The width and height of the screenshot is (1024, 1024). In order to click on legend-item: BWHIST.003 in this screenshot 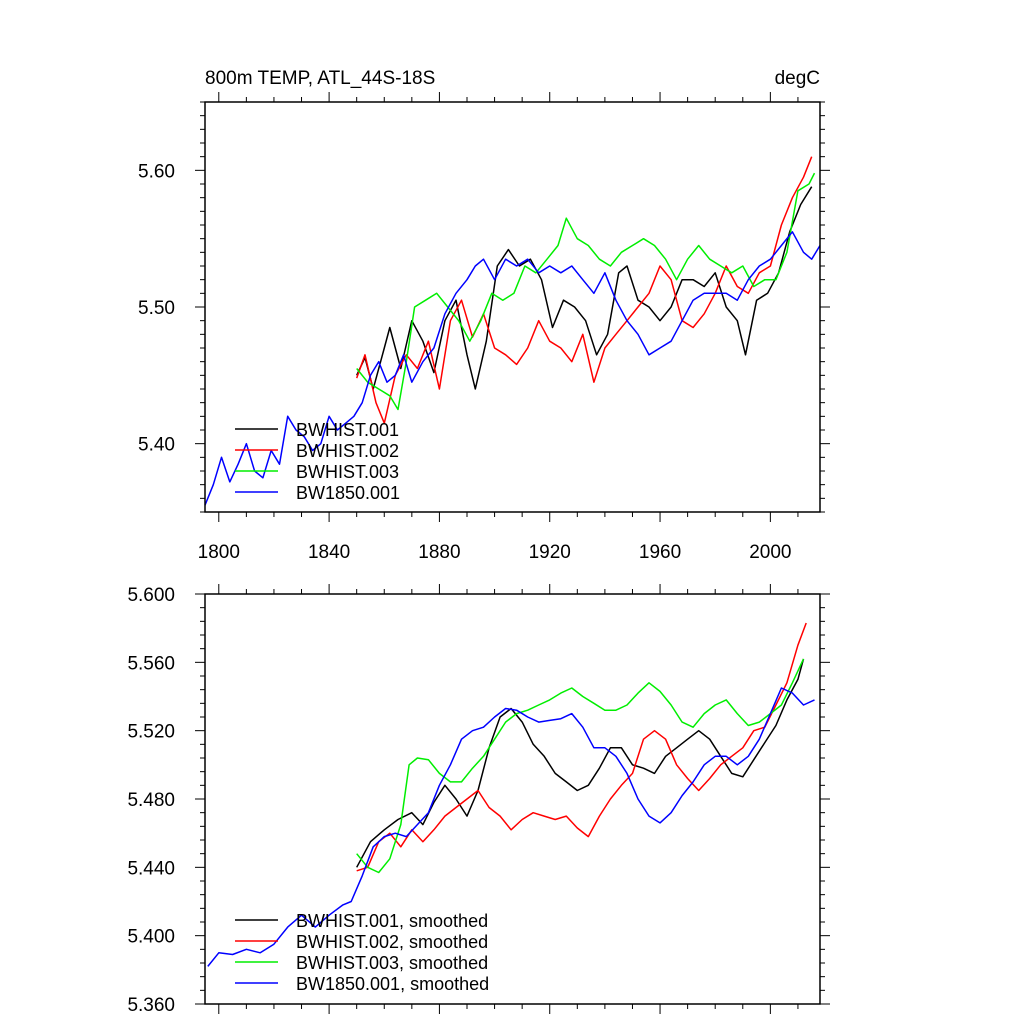, I will do `click(317, 472)`.